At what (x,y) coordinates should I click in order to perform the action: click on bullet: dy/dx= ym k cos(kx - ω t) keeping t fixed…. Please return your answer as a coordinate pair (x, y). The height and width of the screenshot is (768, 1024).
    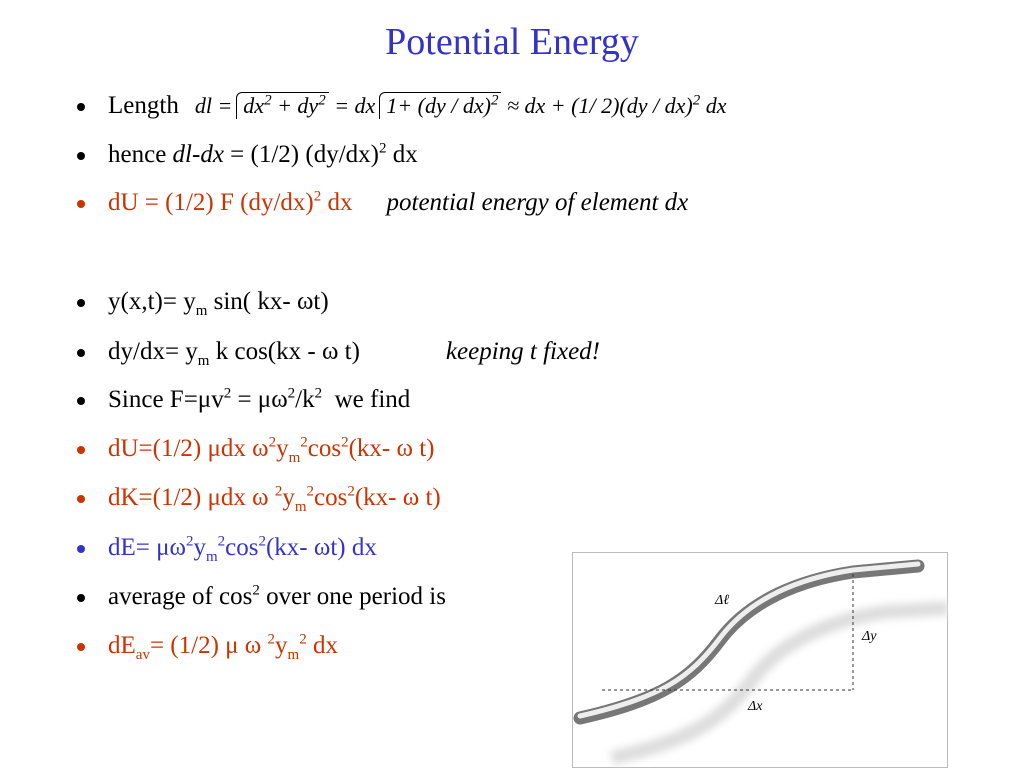
    Looking at the image, I should click on (339, 353).